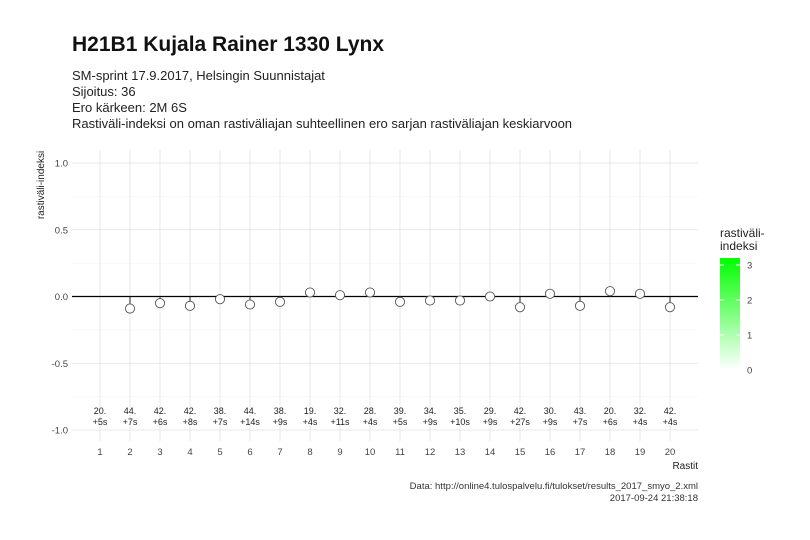 This screenshot has width=810, height=540. I want to click on y-tick-label: -0.5, so click(60, 364).